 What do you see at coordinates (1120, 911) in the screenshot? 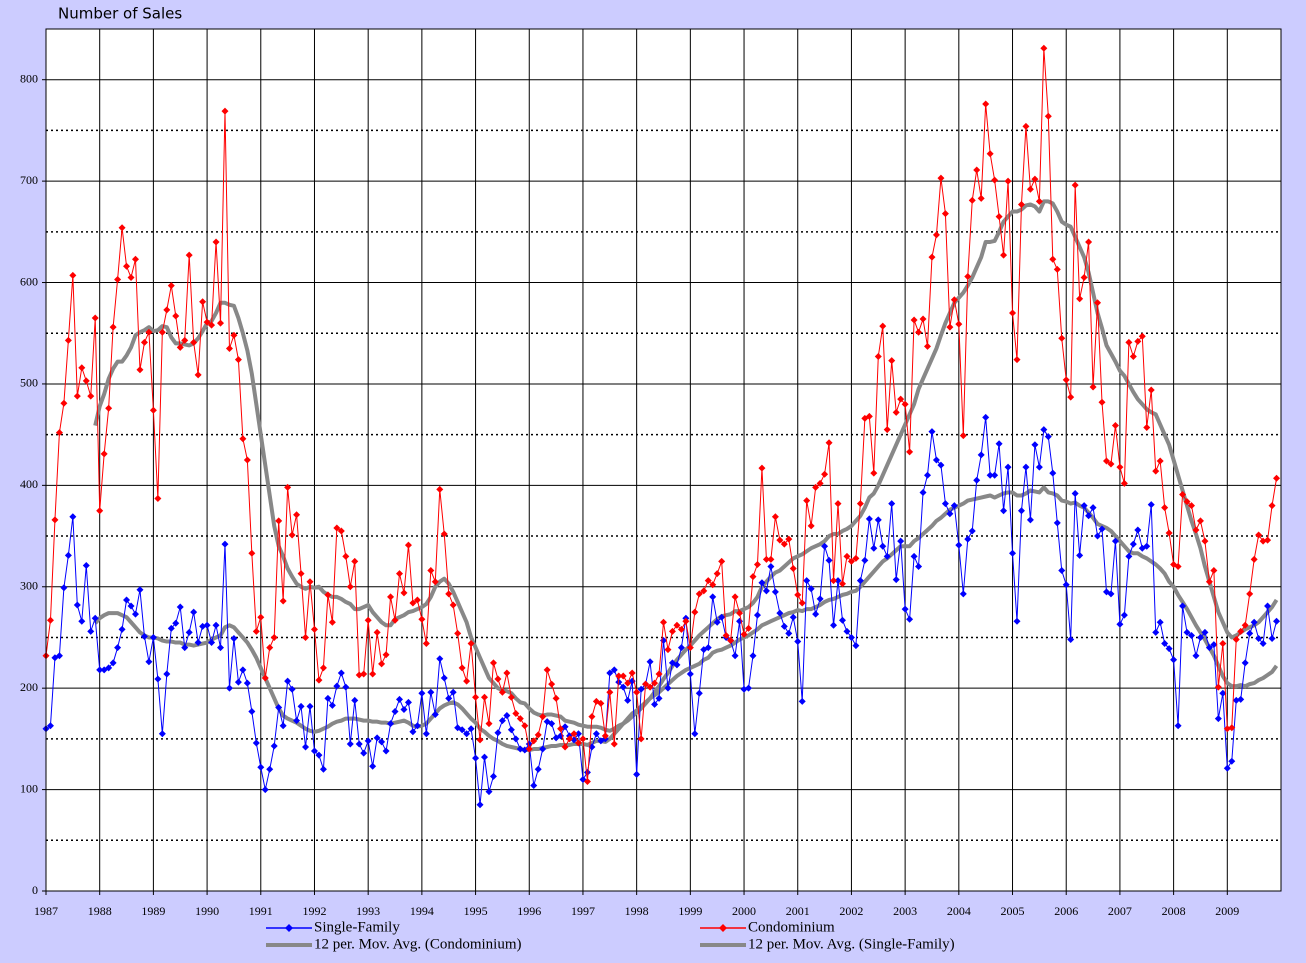
I see `x-tick-label: 2007` at bounding box center [1120, 911].